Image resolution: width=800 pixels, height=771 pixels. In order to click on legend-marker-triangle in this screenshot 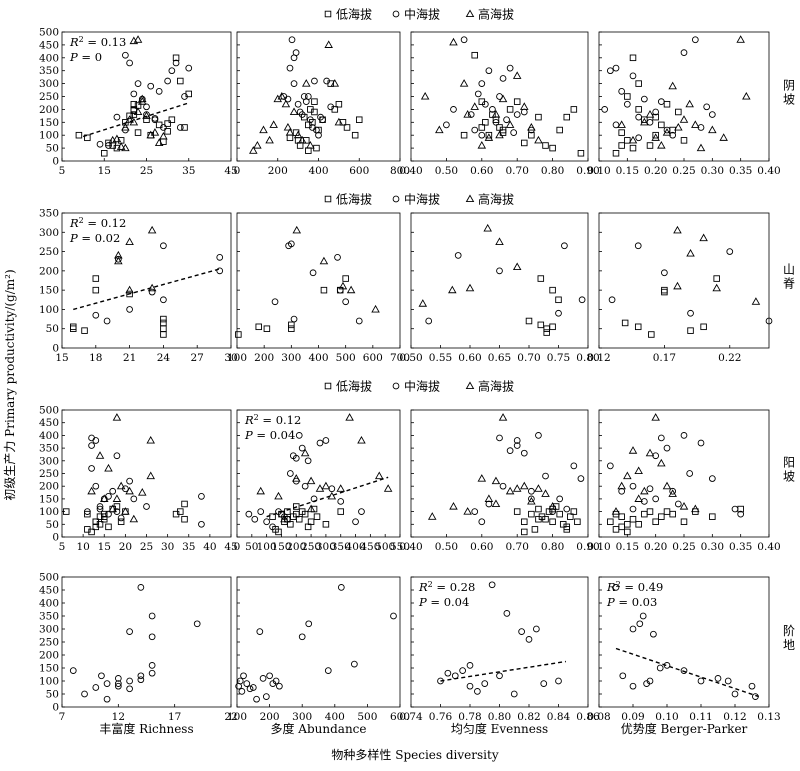, I will do `click(470, 198)`.